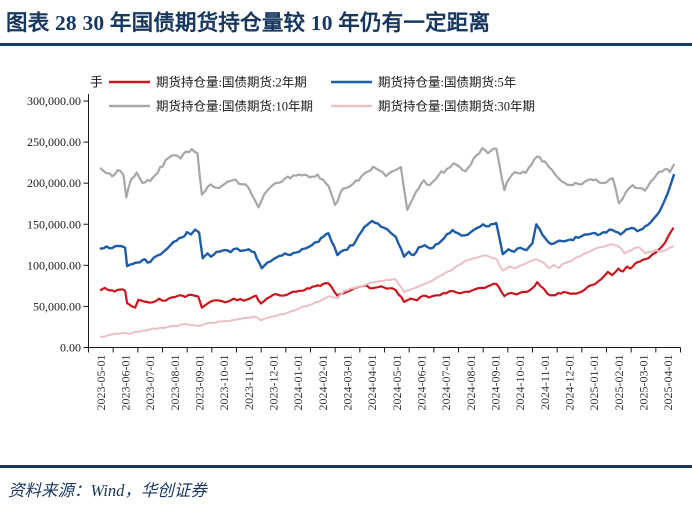  Describe the element at coordinates (520, 383) in the screenshot. I see `x-tick-label: 2024-10-01` at that location.